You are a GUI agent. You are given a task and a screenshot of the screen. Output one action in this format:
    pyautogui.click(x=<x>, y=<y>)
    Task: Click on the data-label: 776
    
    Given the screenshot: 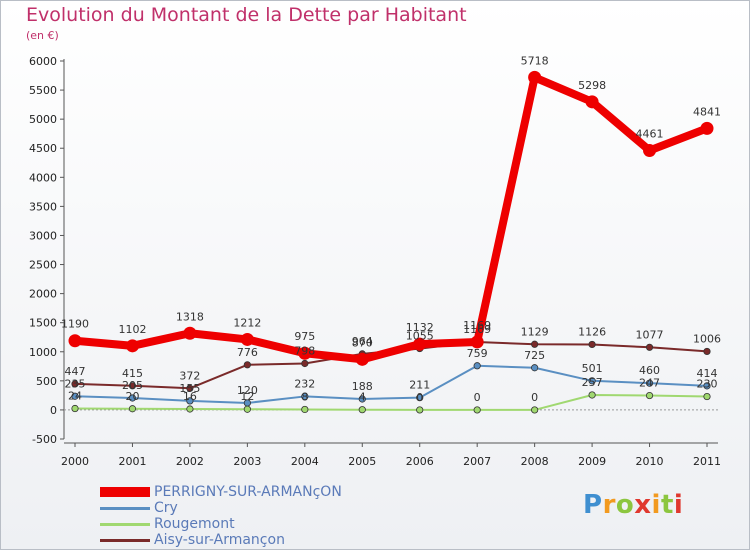 What is the action you would take?
    pyautogui.click(x=247, y=352)
    